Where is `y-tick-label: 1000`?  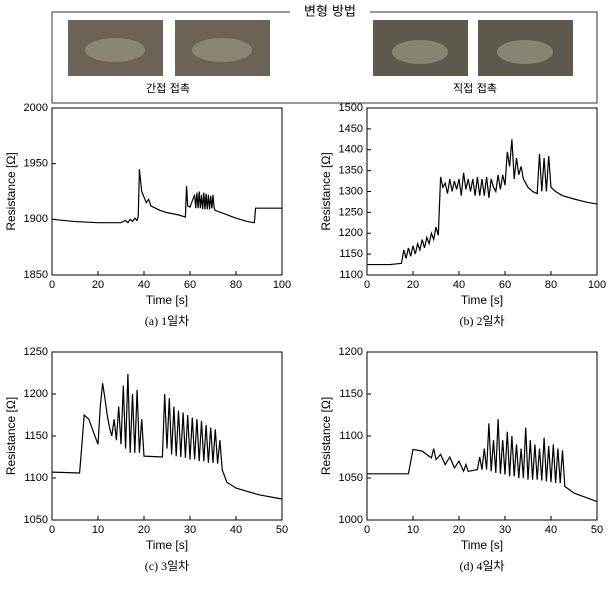 y-tick-label: 1000 is located at coordinates (351, 520).